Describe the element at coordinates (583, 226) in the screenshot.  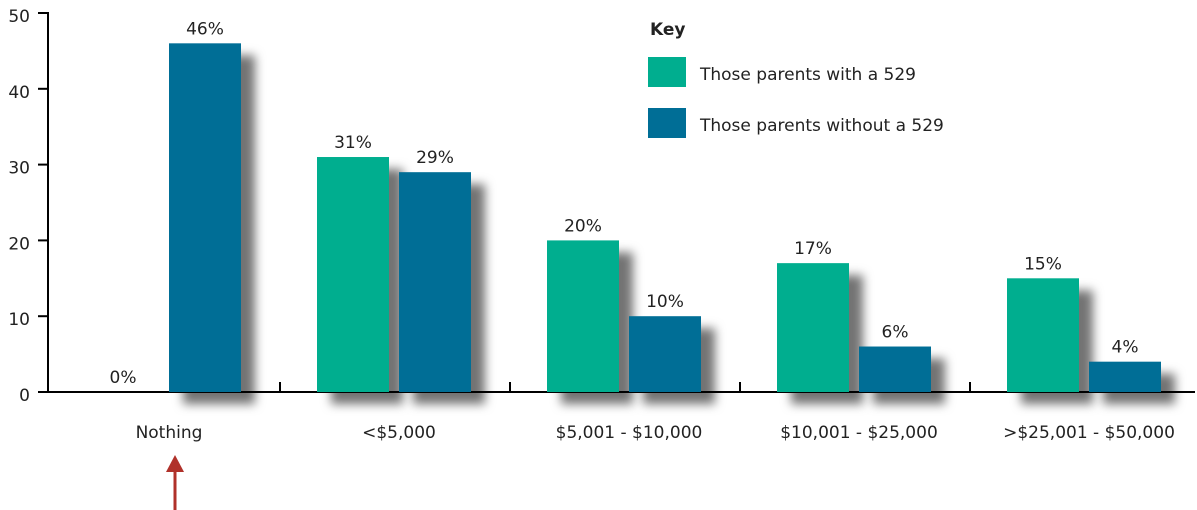
I see `value-label: 20%` at that location.